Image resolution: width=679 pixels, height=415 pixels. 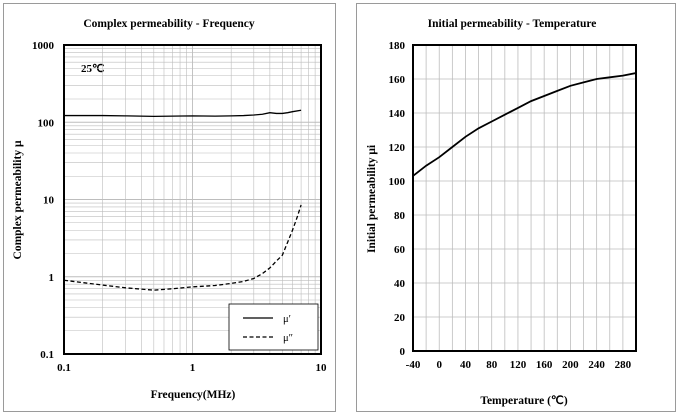 I want to click on chart1-annotation: 25℃, so click(x=92, y=69).